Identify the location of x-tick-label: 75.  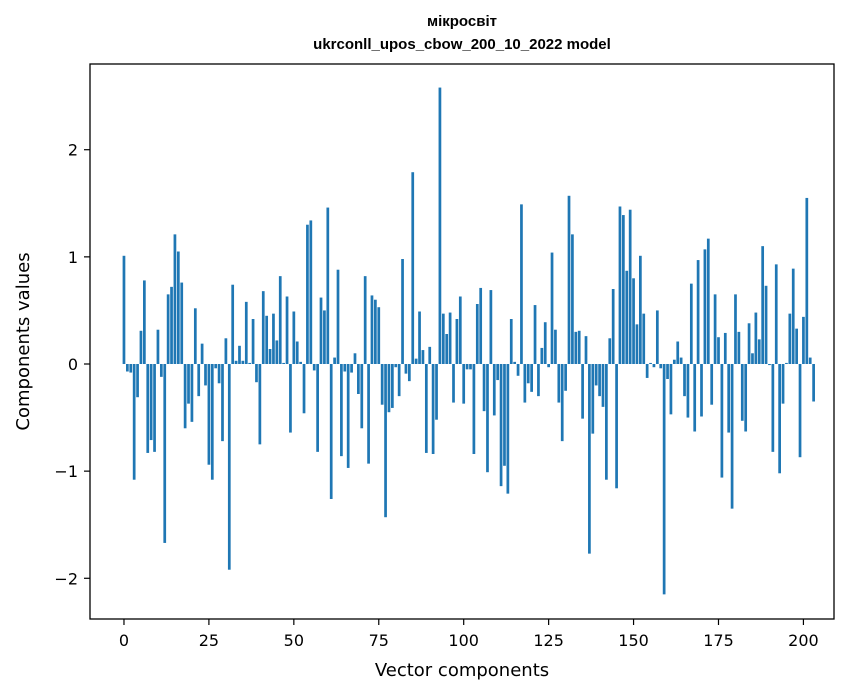
(379, 640).